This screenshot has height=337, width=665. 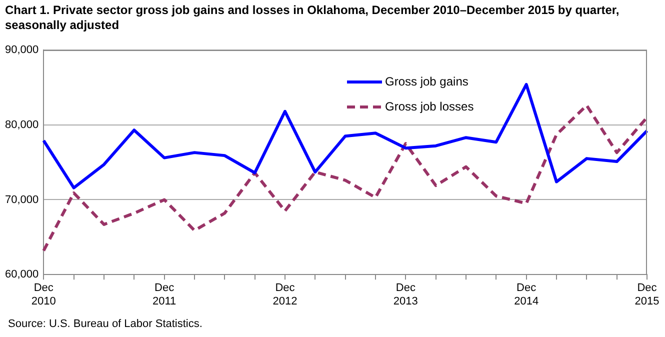 What do you see at coordinates (429, 106) in the screenshot?
I see `legend-label: Gross job losses` at bounding box center [429, 106].